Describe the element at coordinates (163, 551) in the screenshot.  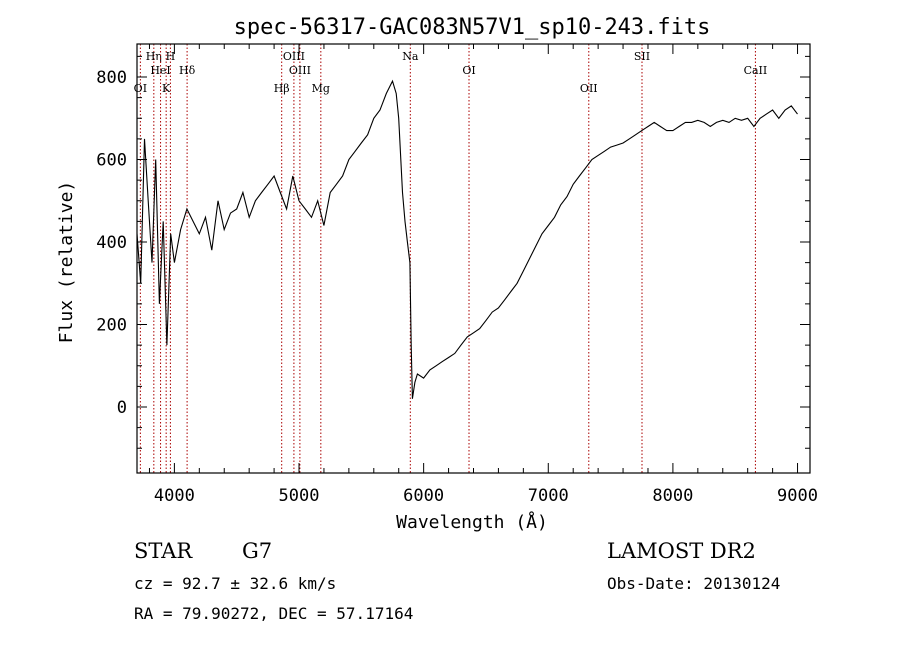
I see `class-label: STAR` at that location.